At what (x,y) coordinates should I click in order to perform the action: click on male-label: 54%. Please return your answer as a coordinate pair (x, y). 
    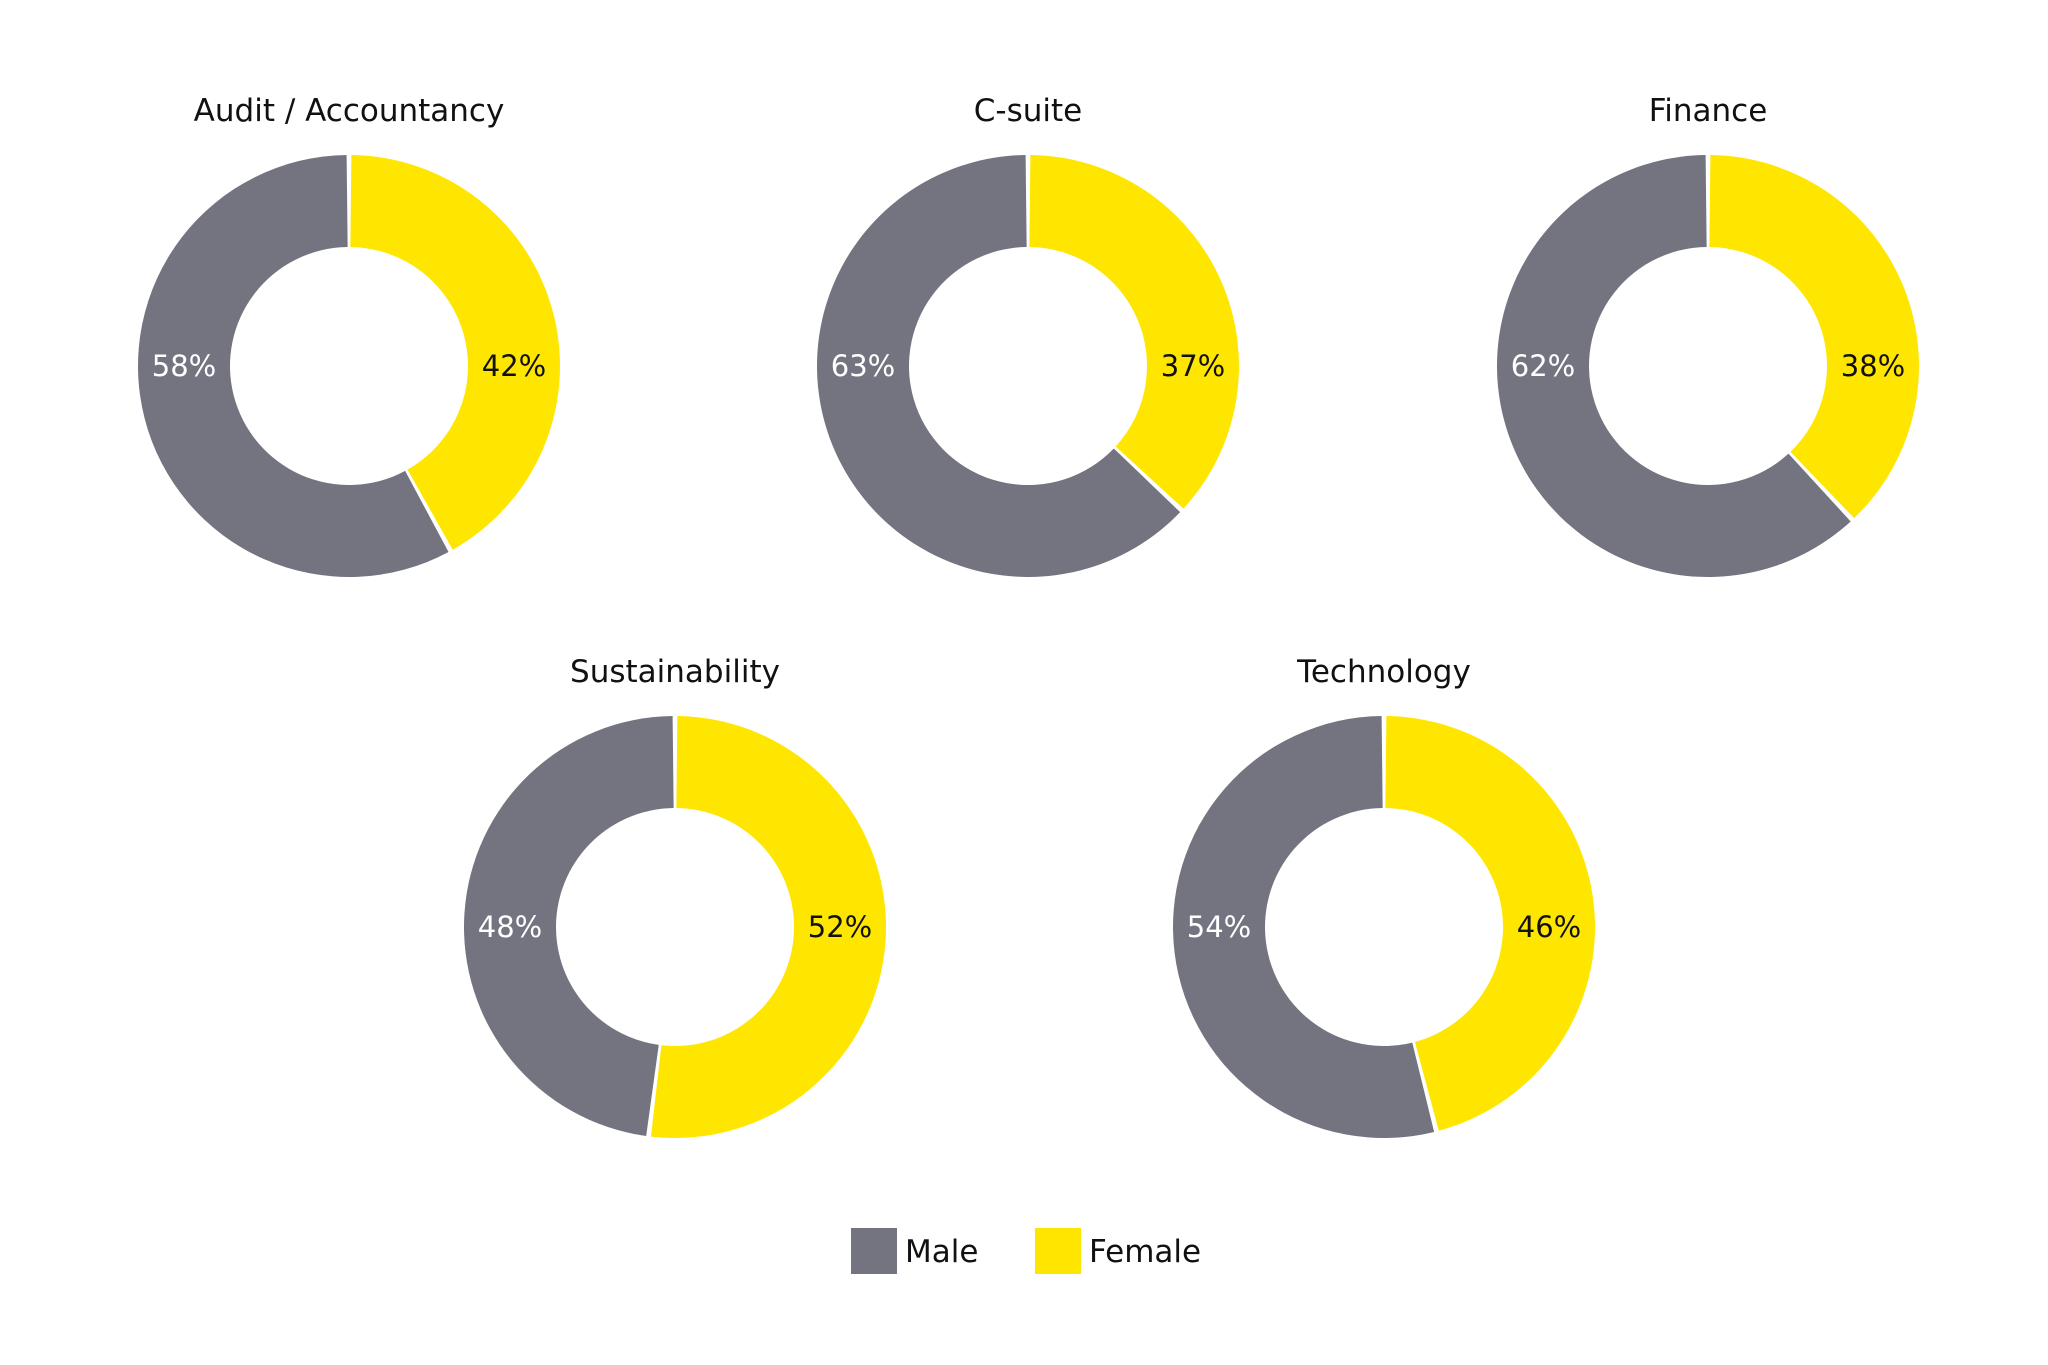
    Looking at the image, I should click on (1219, 927).